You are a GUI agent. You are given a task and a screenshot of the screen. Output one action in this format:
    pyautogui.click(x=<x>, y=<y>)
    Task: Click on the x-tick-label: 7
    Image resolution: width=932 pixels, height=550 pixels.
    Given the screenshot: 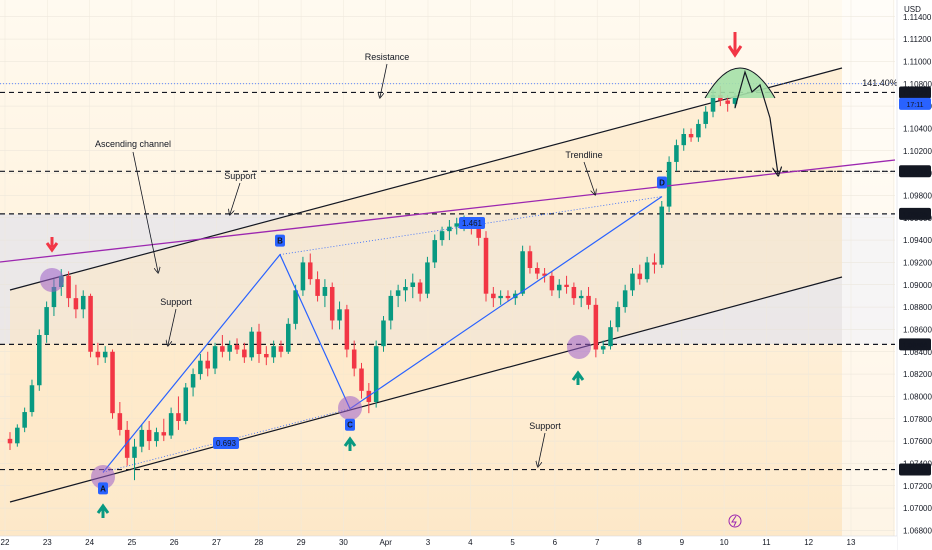 What is the action you would take?
    pyautogui.click(x=597, y=542)
    